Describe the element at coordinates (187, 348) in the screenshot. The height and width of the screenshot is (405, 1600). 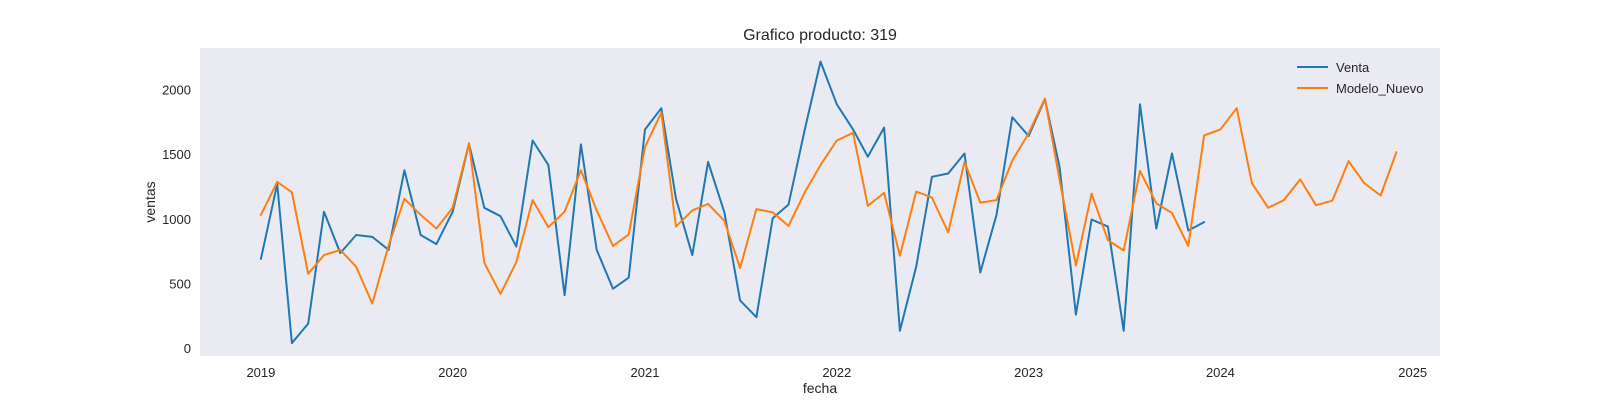
I see `y-tick-label: 0` at that location.